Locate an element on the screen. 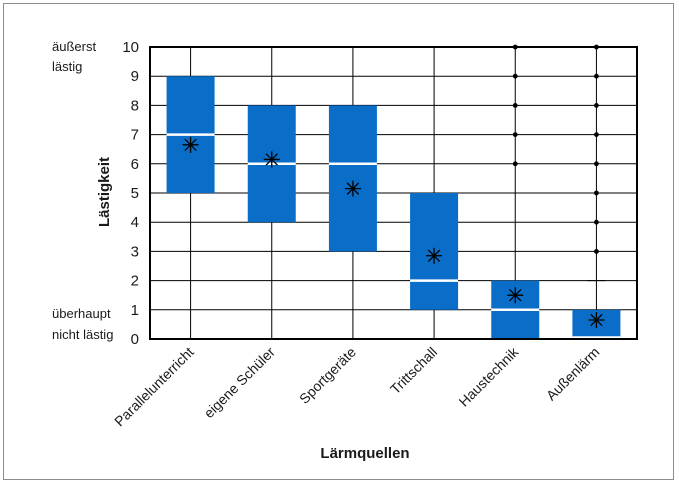 The height and width of the screenshot is (485, 679). y-annotation-top-line1: äußerst is located at coordinates (74, 46).